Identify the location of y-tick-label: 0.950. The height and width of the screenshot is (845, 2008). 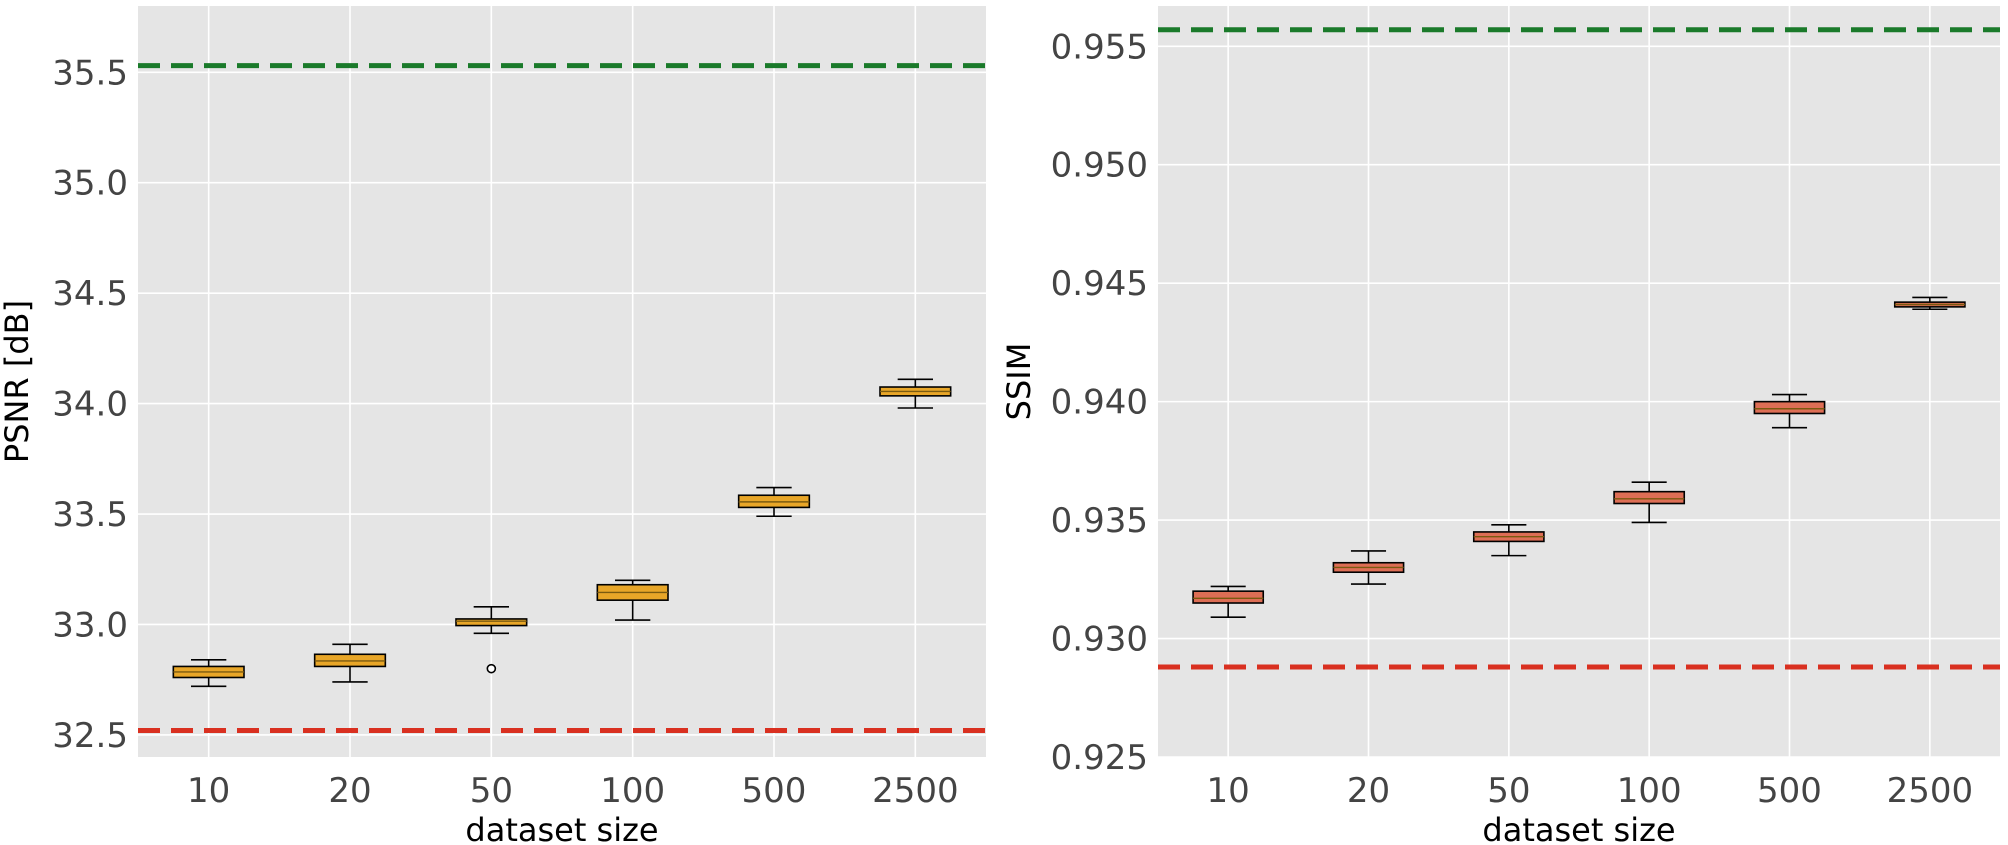
(1099, 166).